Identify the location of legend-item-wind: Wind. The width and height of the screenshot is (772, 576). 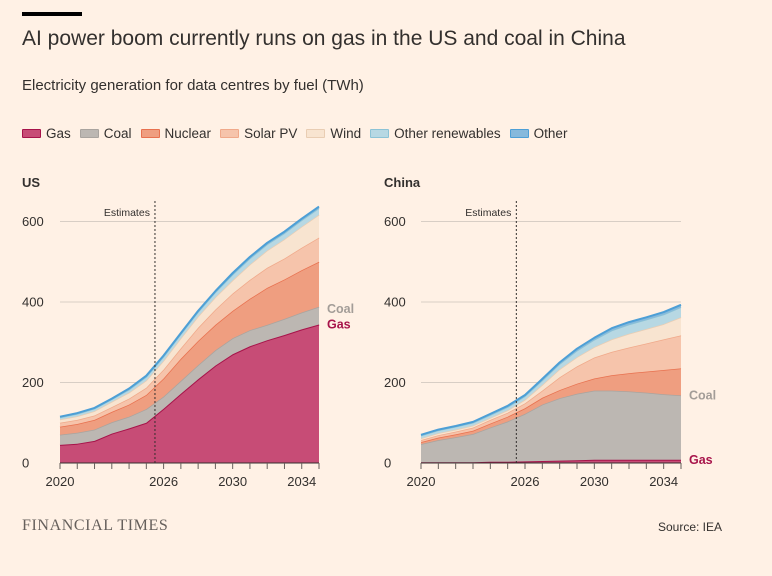
(333, 133).